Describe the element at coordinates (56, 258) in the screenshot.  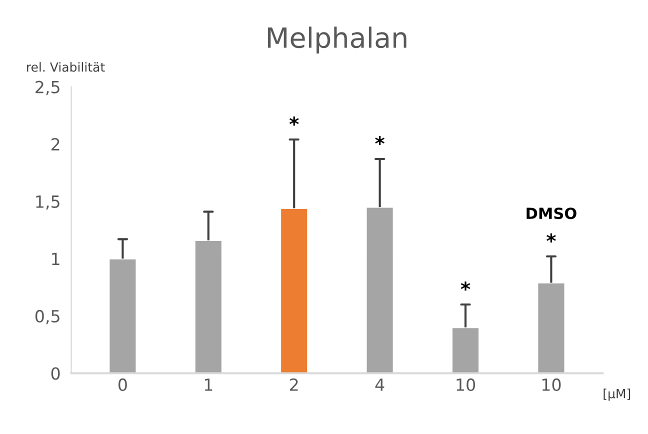
I see `y-tick-label: 1` at that location.